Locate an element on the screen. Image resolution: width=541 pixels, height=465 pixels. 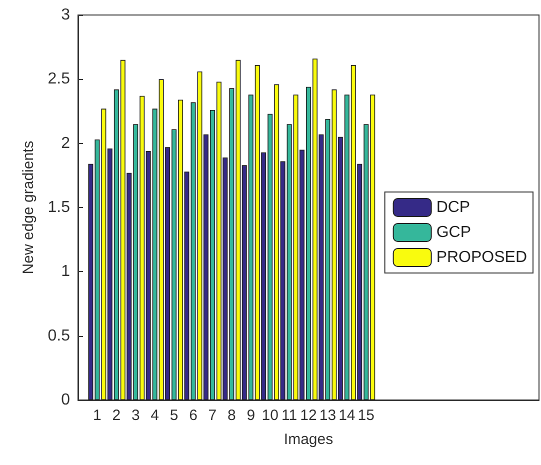
x-tick-label: 11 is located at coordinates (290, 415).